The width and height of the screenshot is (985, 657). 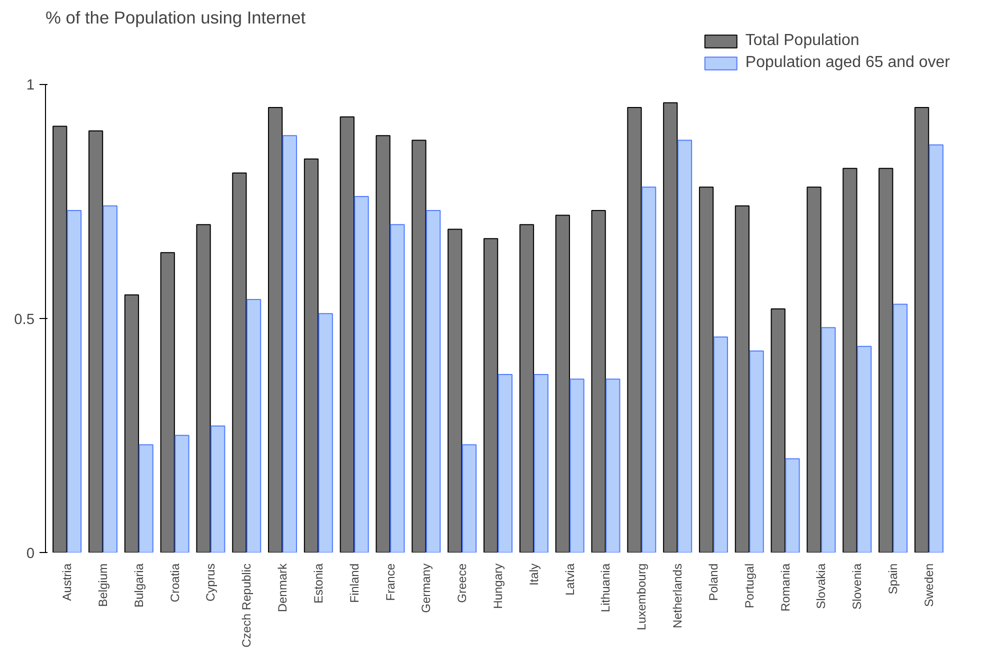 I want to click on x-tick-label: Sweden, so click(x=929, y=585).